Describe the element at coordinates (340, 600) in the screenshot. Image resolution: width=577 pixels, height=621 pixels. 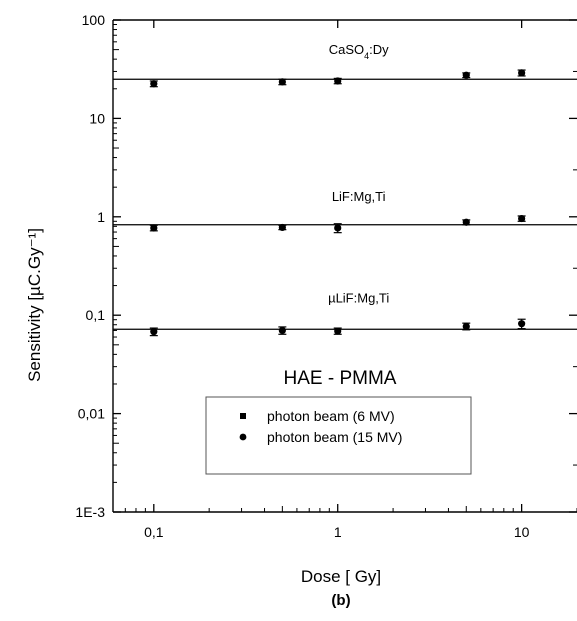
I see `figure-caption: (b)` at that location.